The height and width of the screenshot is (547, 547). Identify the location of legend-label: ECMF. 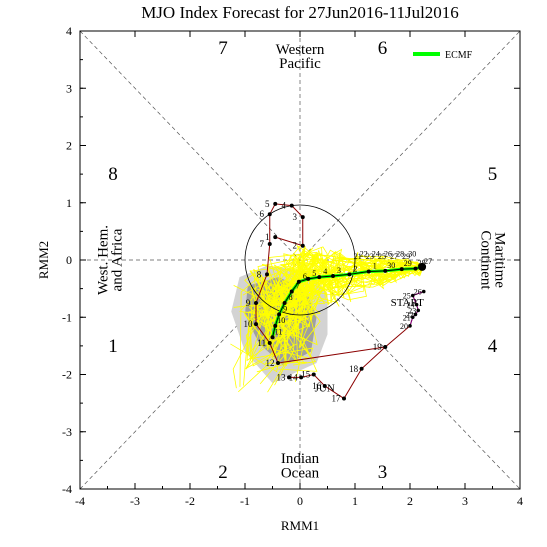
(459, 55).